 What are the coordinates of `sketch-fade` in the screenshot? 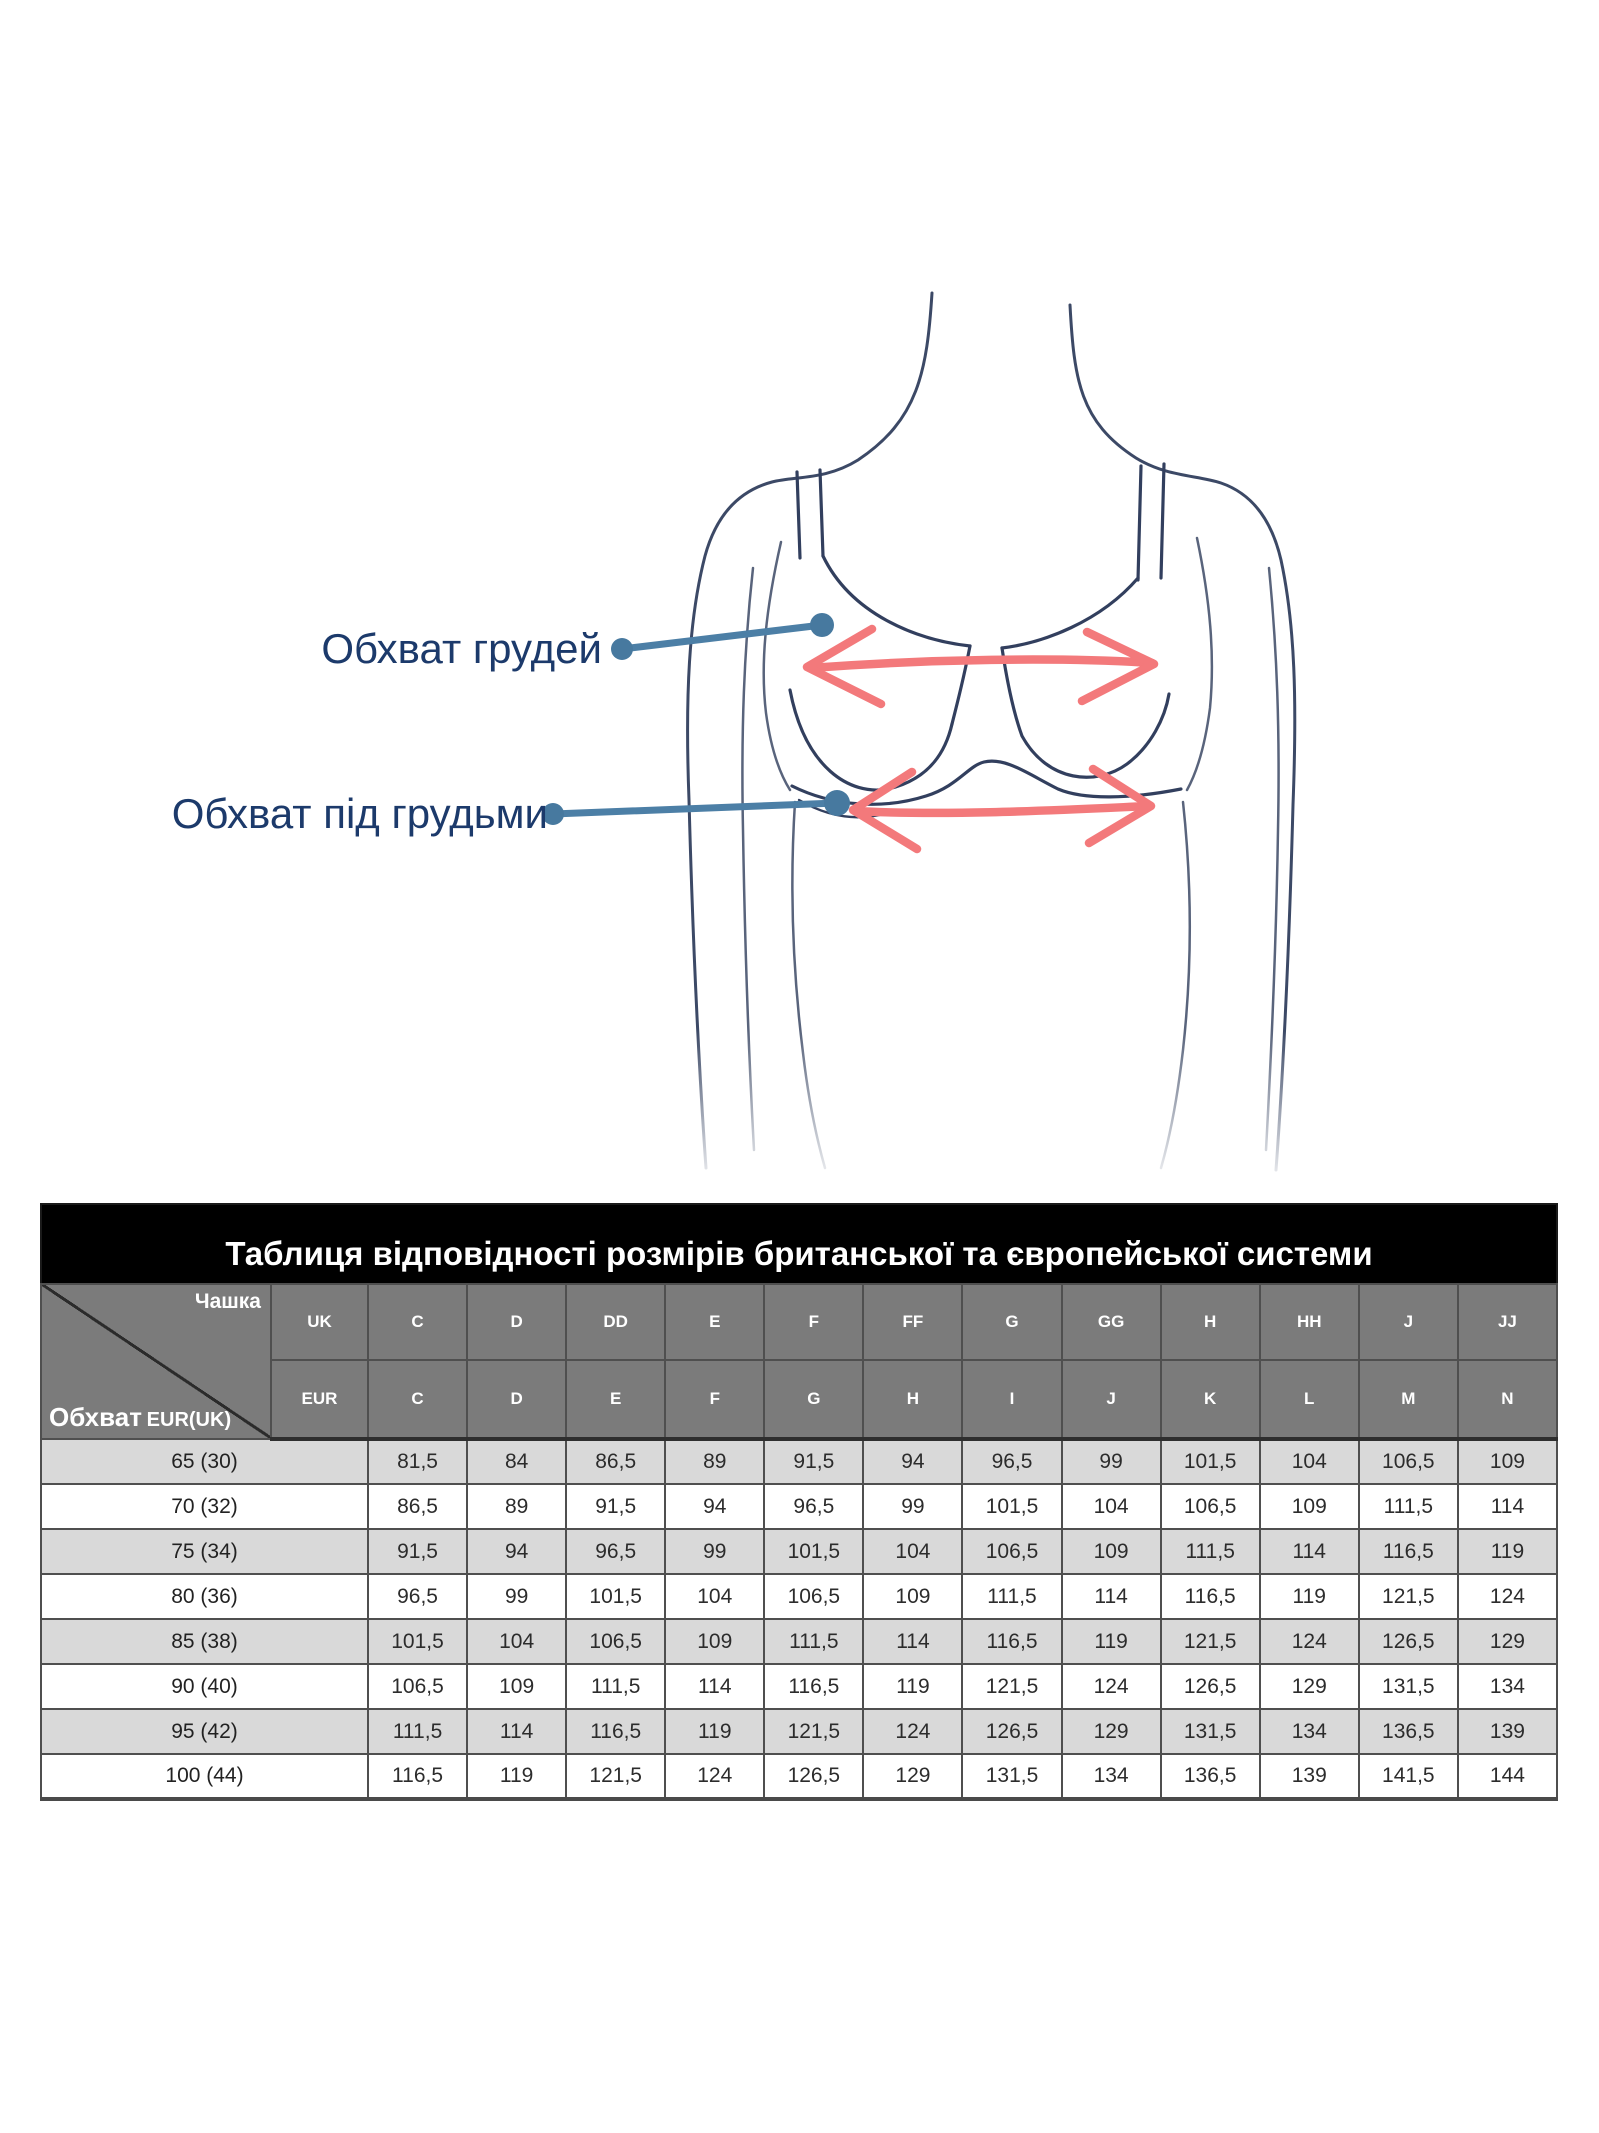 It's located at (990, 1112).